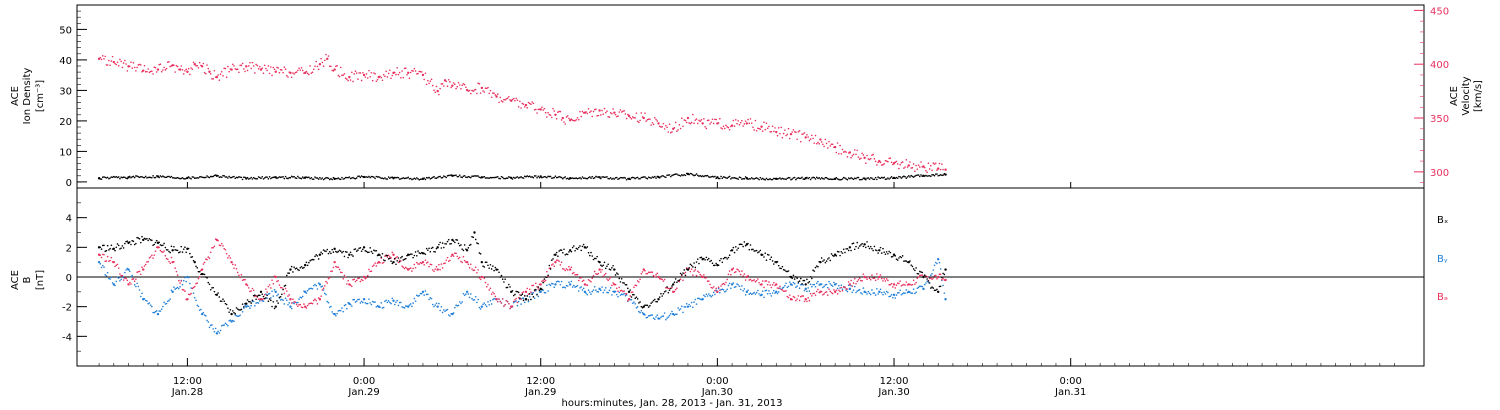  Describe the element at coordinates (467, 262) in the screenshot. I see `bz-point` at that location.